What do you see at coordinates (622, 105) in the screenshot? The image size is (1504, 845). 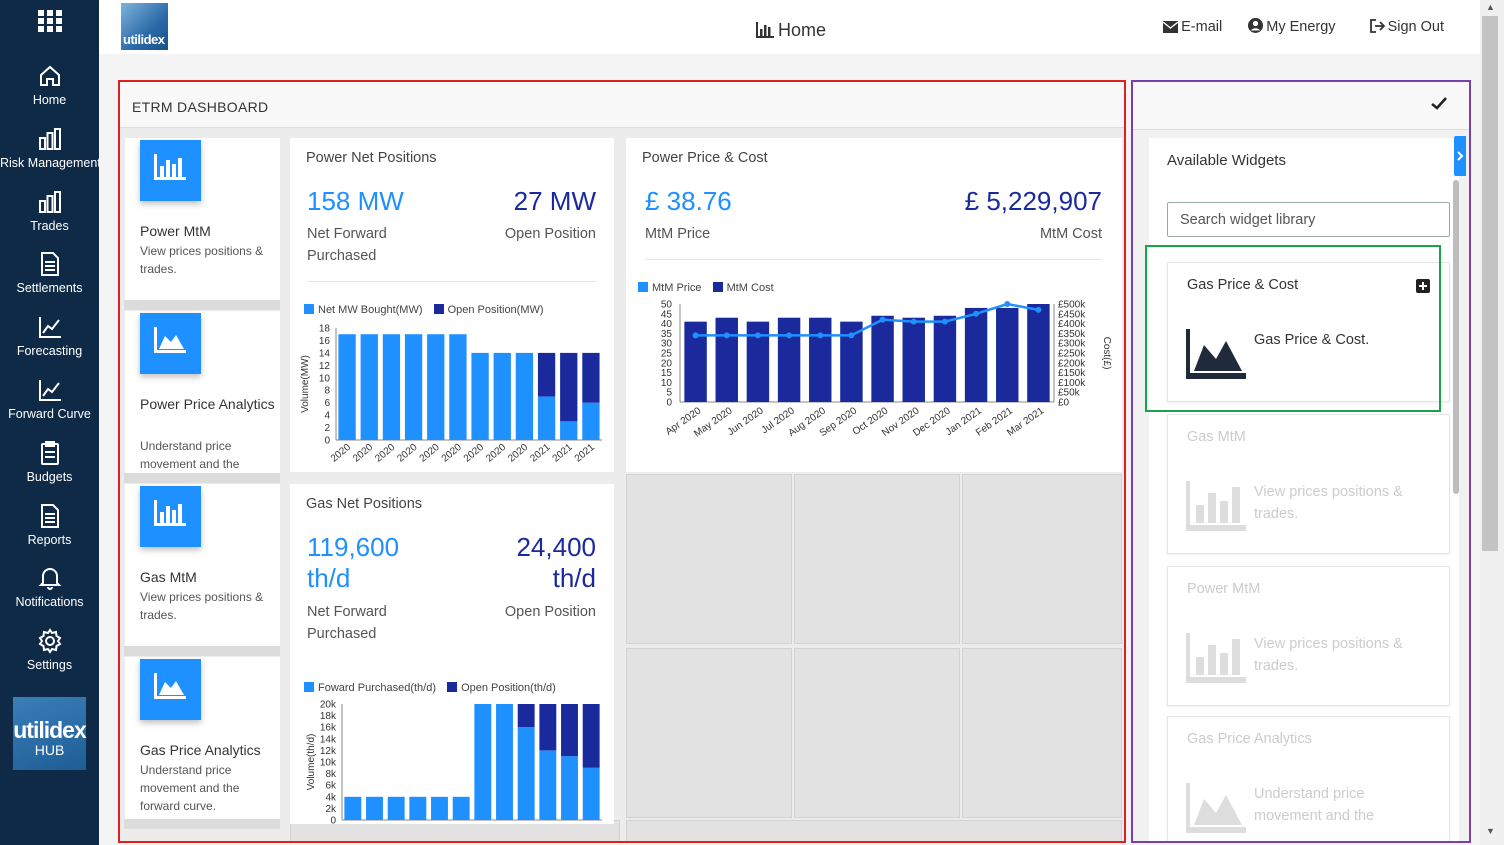 I see `dashboard-header: ETRM DASHBOARD` at bounding box center [622, 105].